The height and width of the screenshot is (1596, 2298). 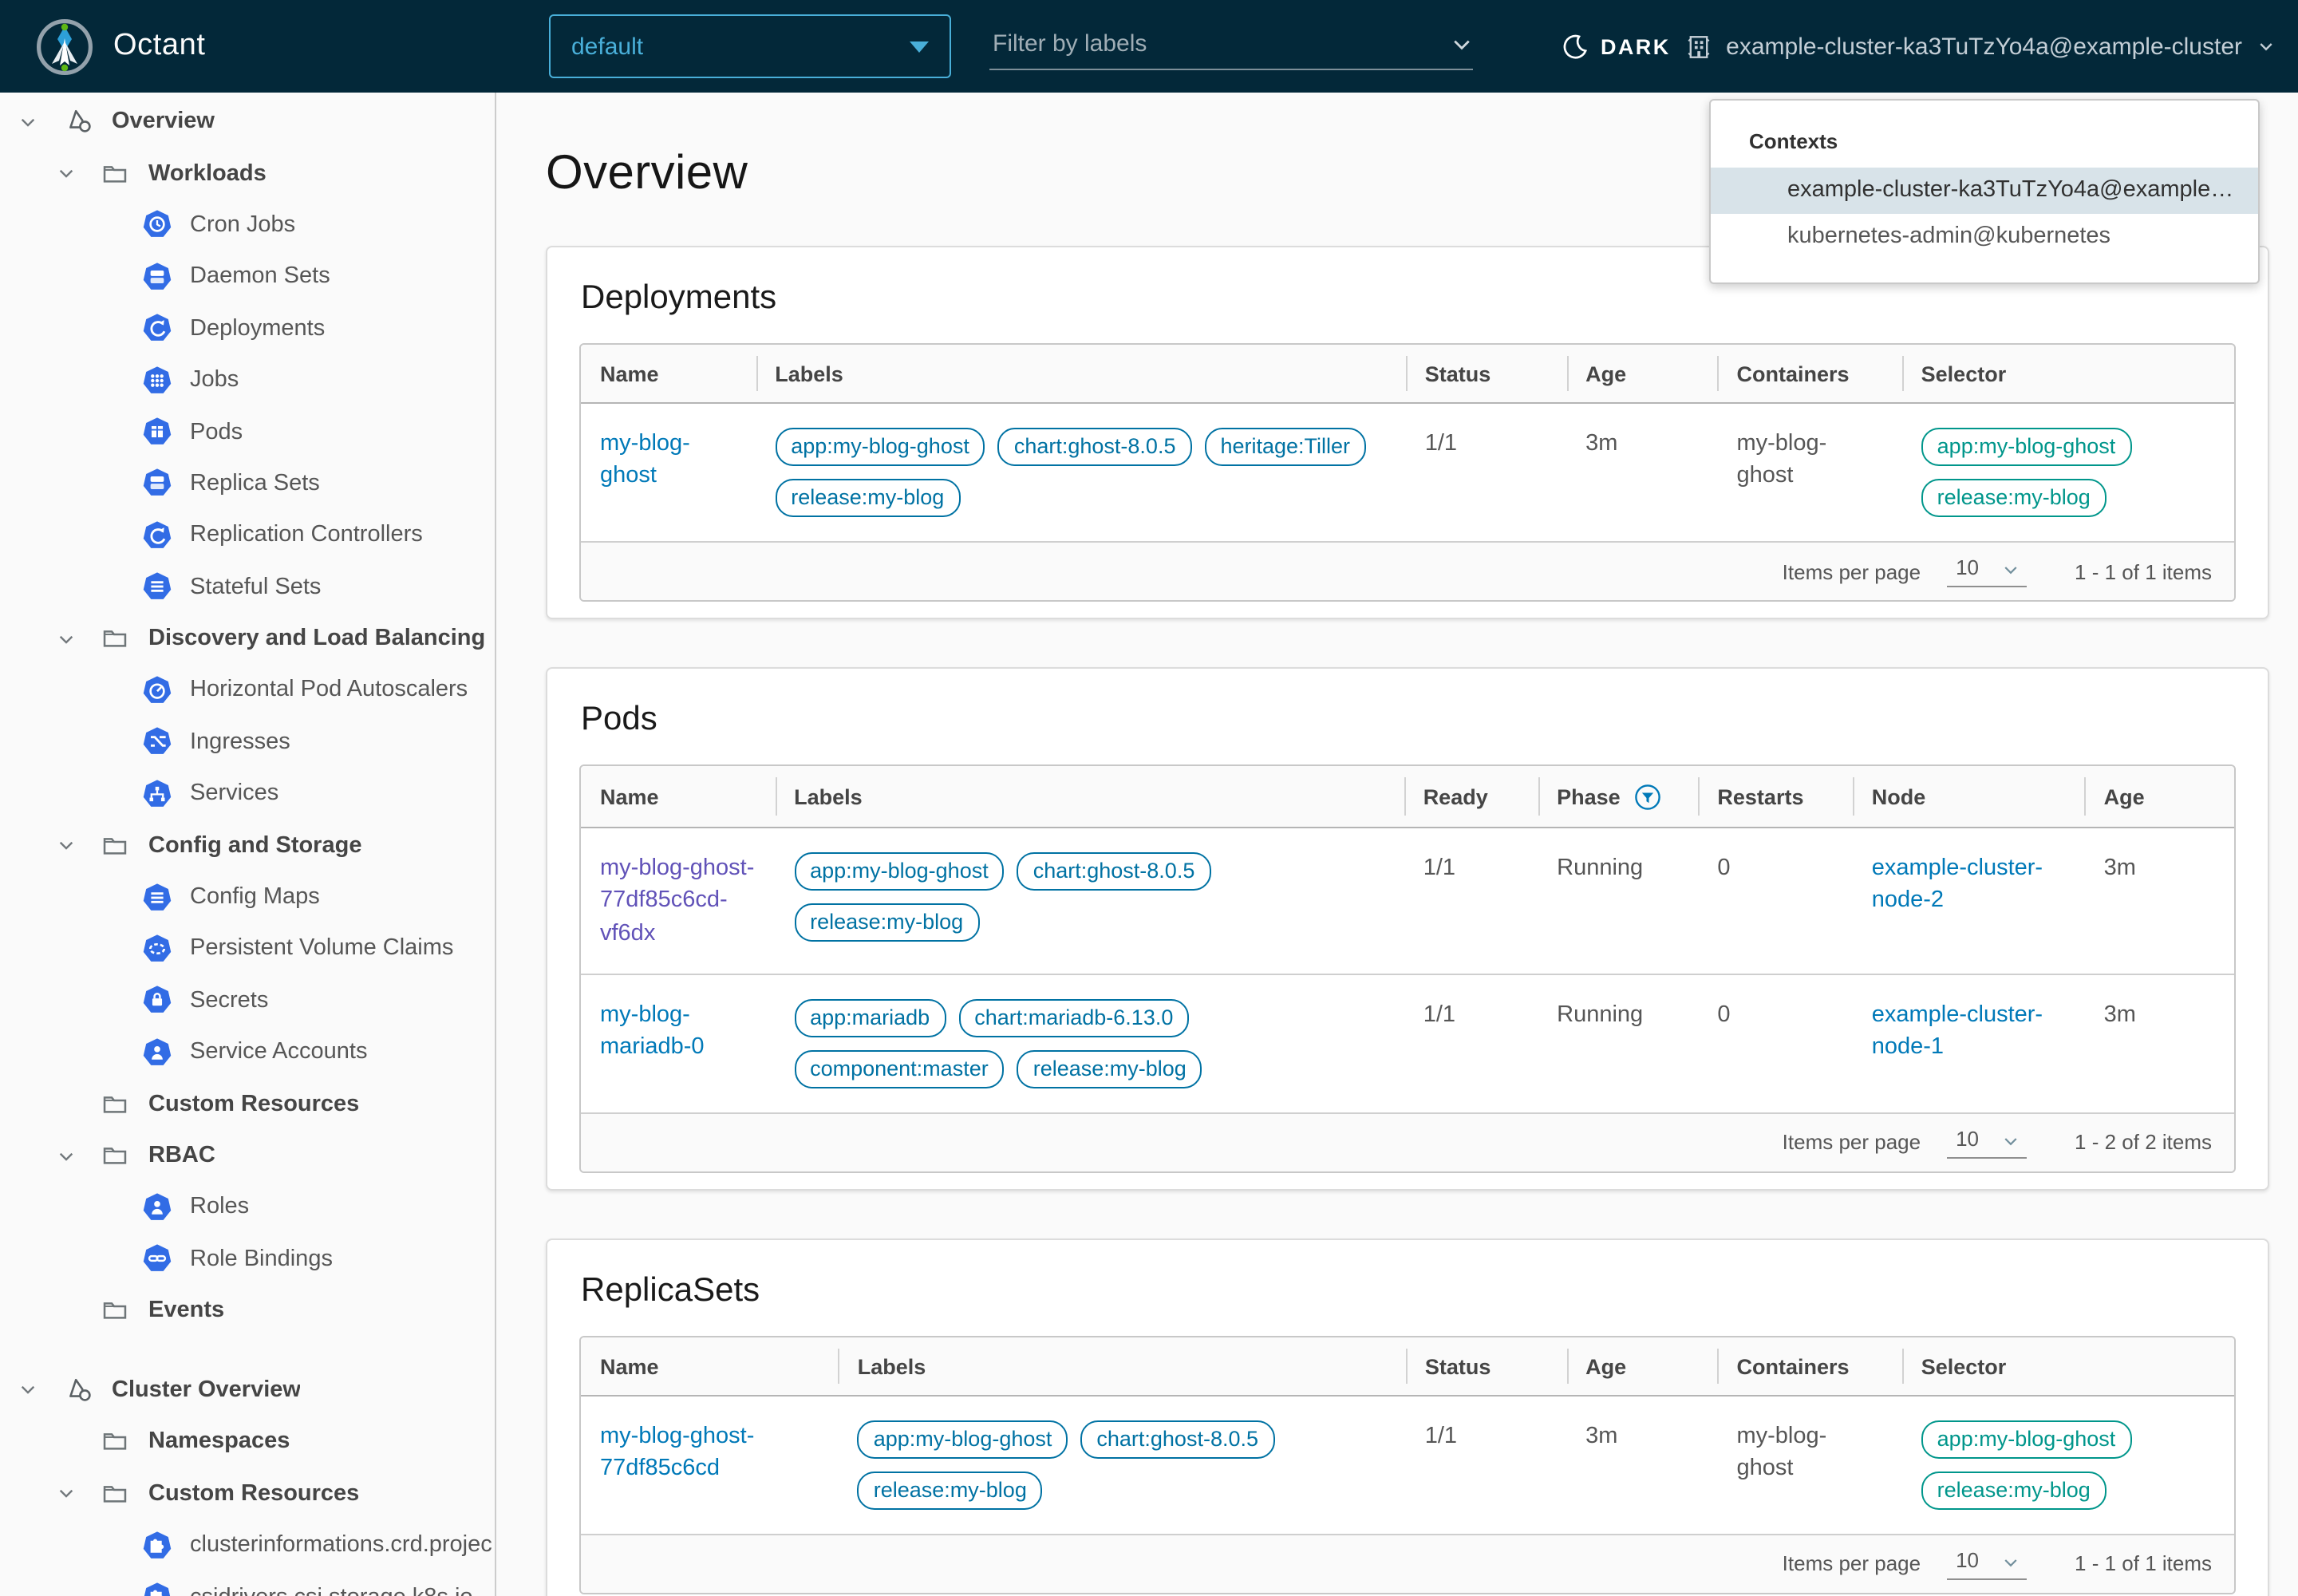 I want to click on datagrid-footer: Items per page 10 1 - 1 of 1 items, so click(x=1408, y=571).